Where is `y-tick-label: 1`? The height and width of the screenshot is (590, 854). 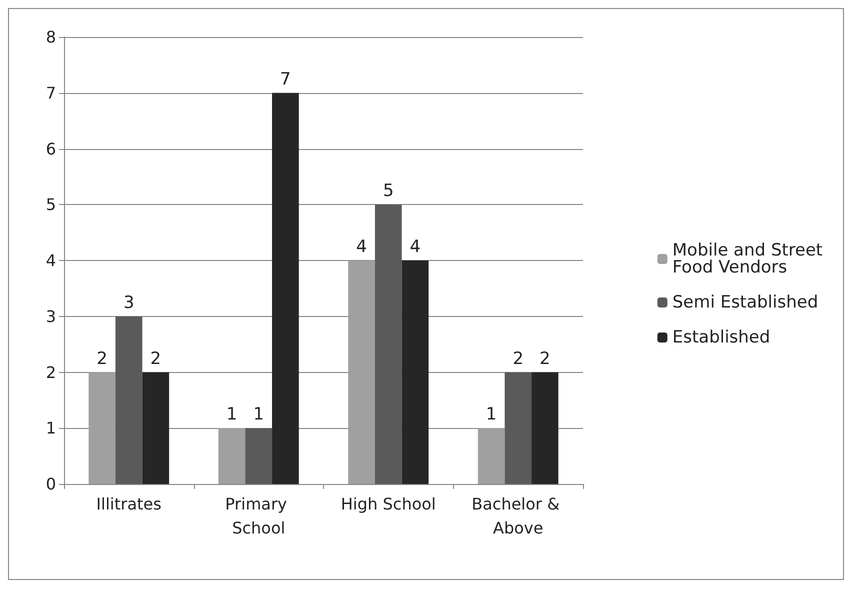 y-tick-label: 1 is located at coordinates (51, 428).